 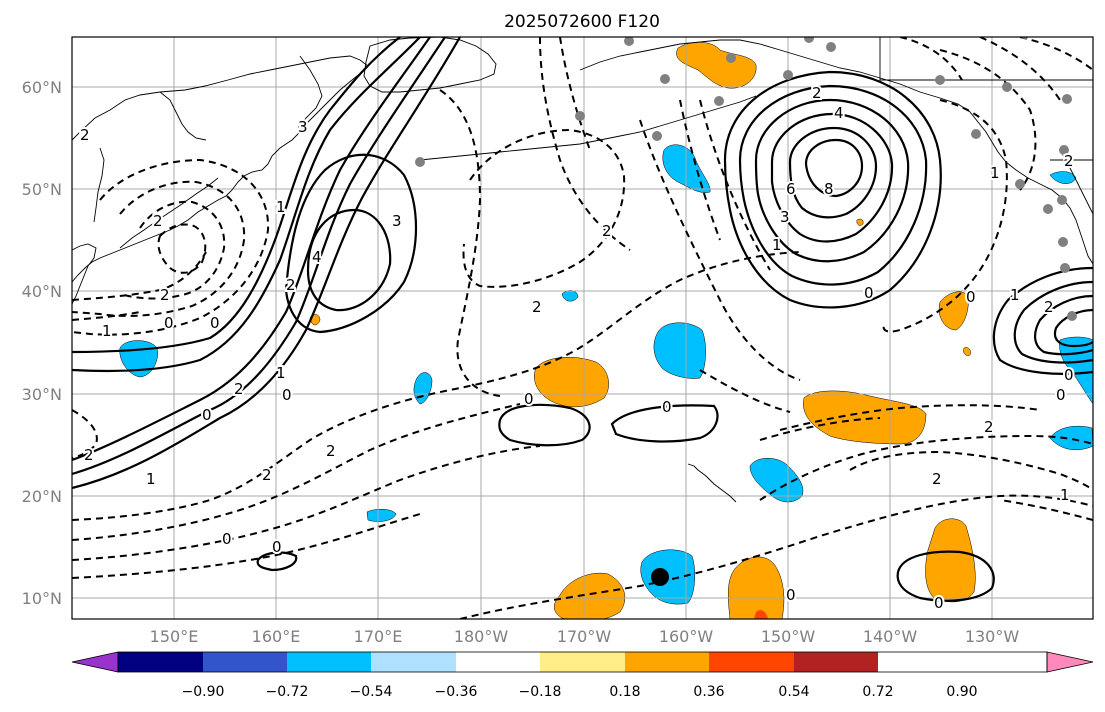 I want to click on red-patch, so click(x=761, y=614).